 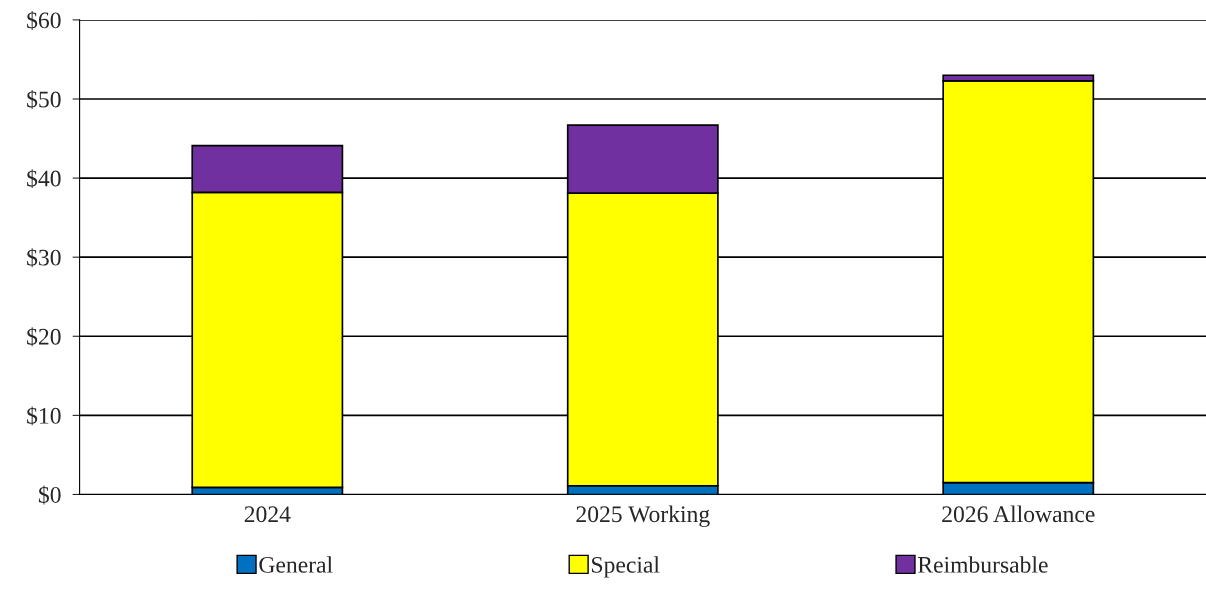 I want to click on x-tick-label: 2024, so click(x=267, y=514).